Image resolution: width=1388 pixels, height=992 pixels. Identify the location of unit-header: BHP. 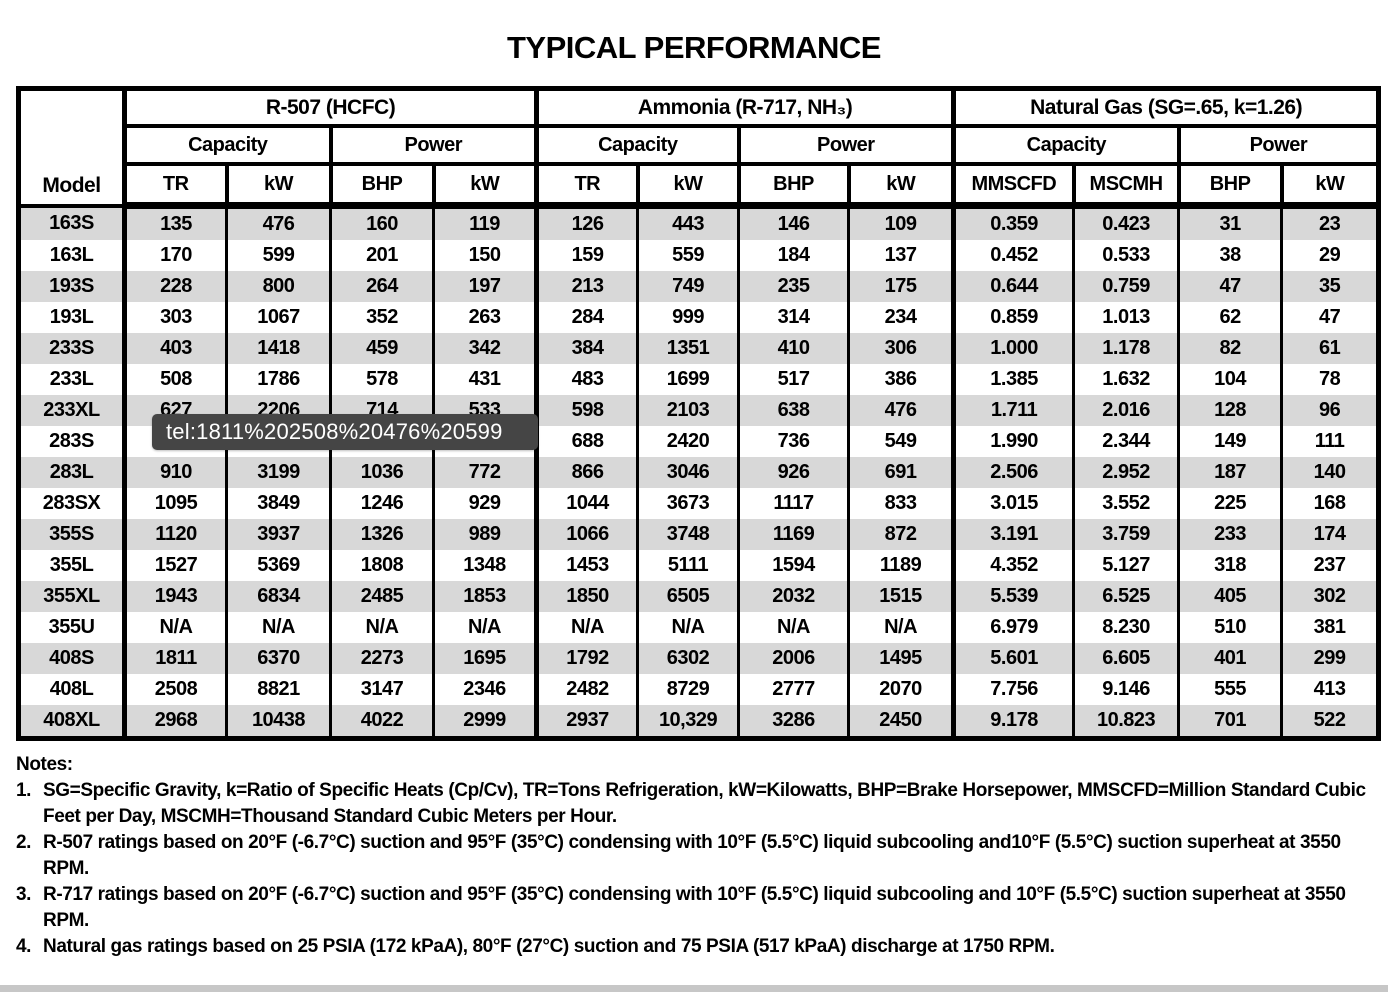
(1230, 185).